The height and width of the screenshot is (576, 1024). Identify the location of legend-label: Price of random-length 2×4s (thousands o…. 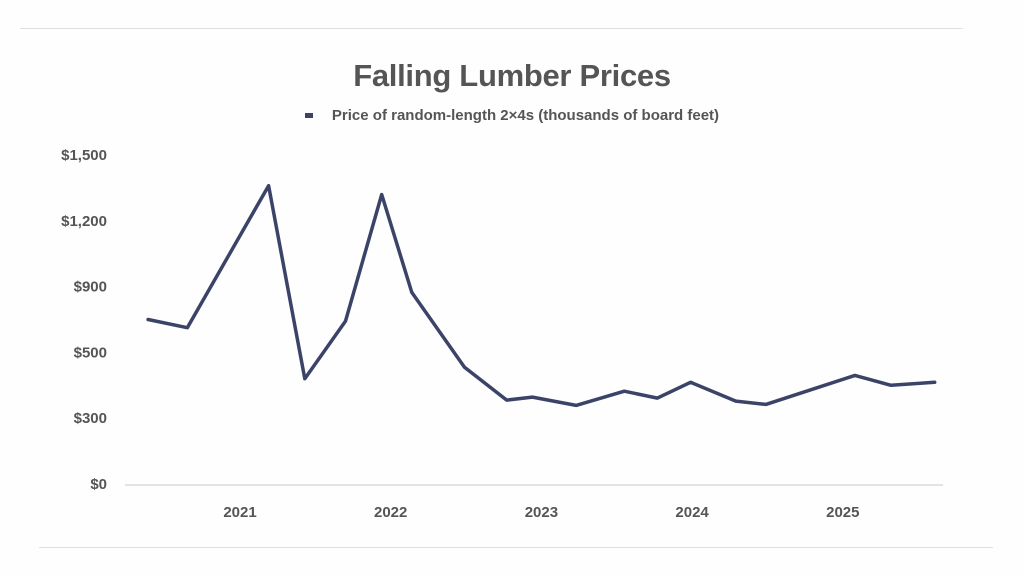
(525, 115).